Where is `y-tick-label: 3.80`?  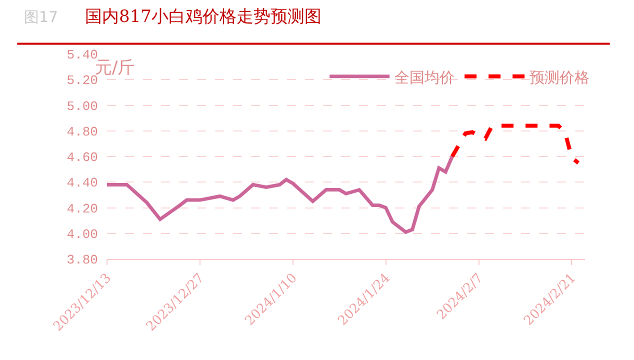
y-tick-label: 3.80 is located at coordinates (82, 260).